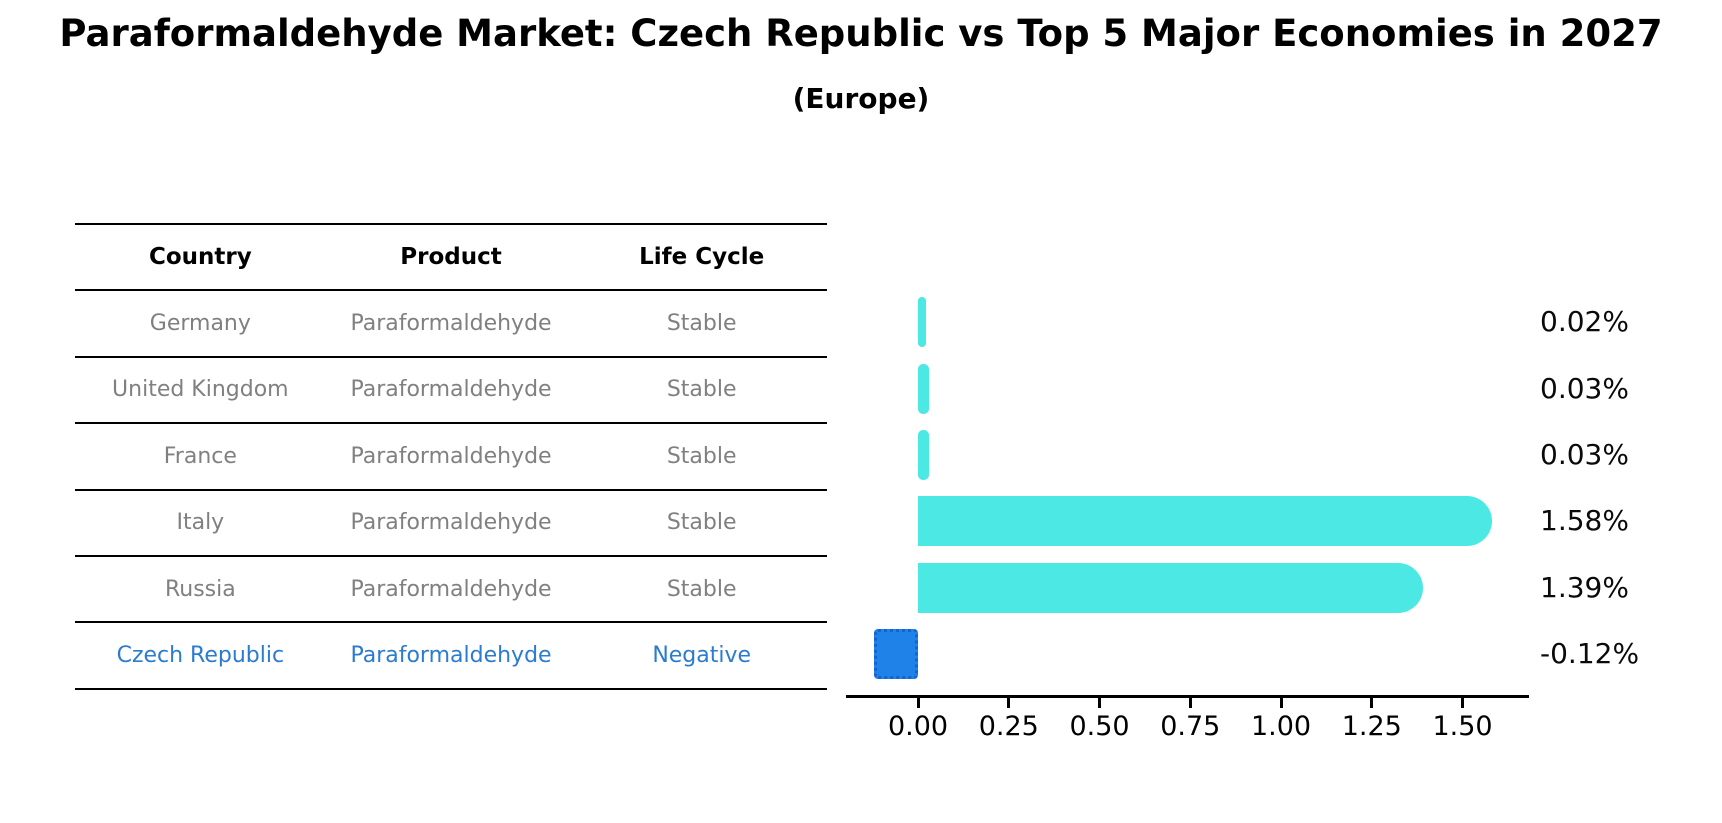  I want to click on bar-germany, so click(922, 322).